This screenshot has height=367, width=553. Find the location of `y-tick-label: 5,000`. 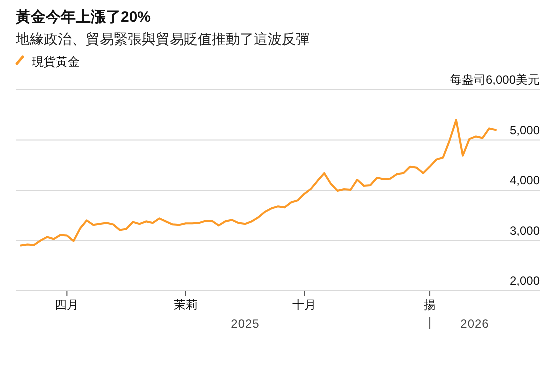

y-tick-label: 5,000 is located at coordinates (525, 130).